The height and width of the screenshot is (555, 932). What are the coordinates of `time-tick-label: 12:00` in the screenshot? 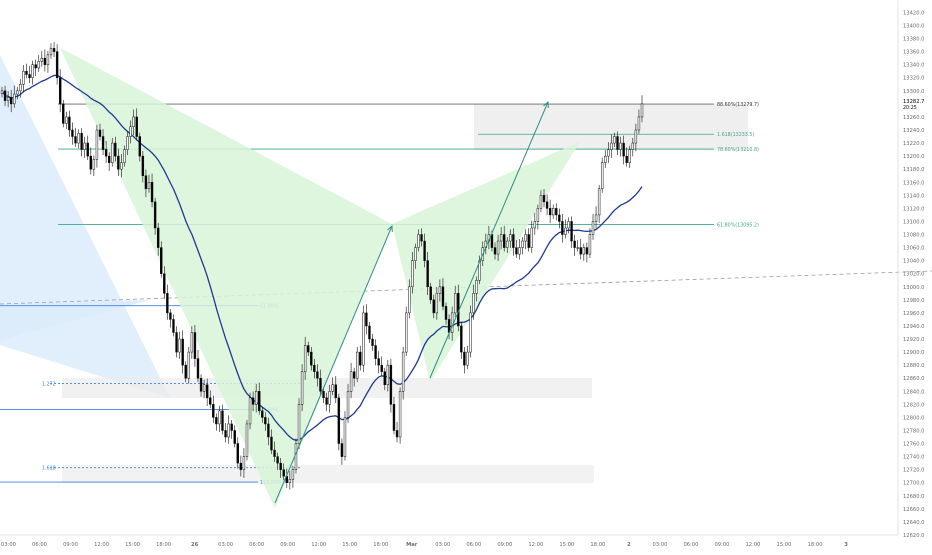 It's located at (318, 545).